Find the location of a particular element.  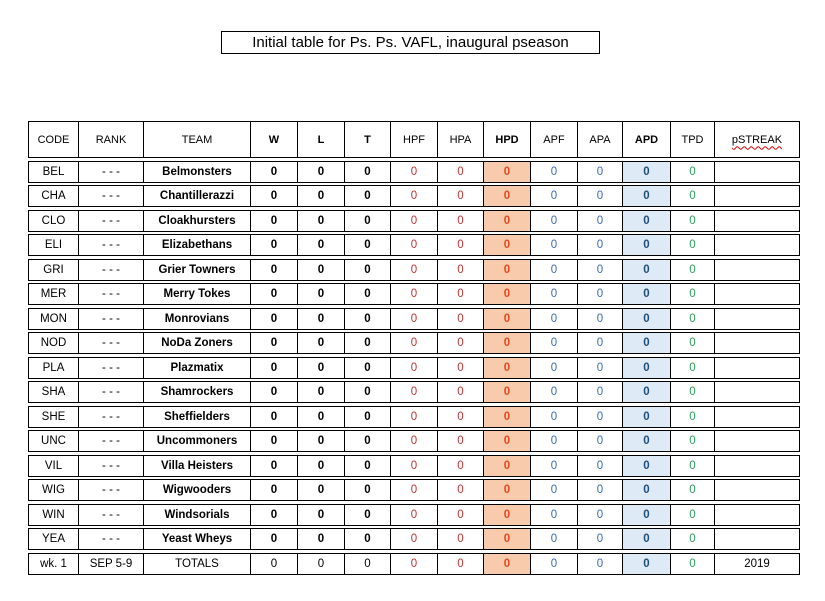

cell-w-text: 0 is located at coordinates (274, 220).